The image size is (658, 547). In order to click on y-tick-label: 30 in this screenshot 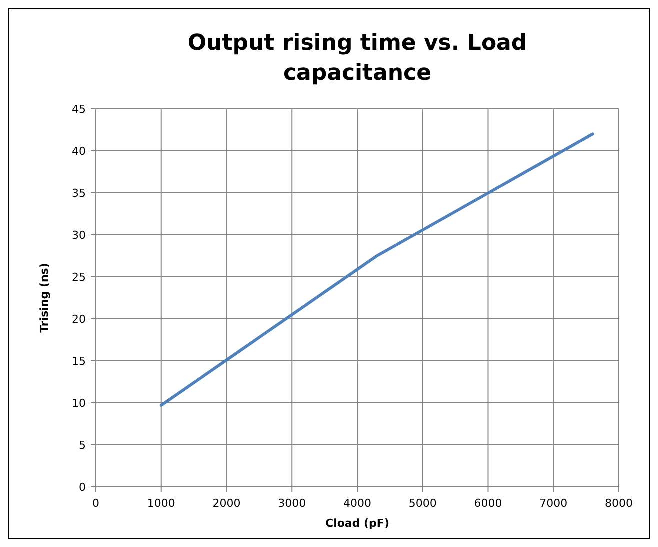, I will do `click(79, 235)`.